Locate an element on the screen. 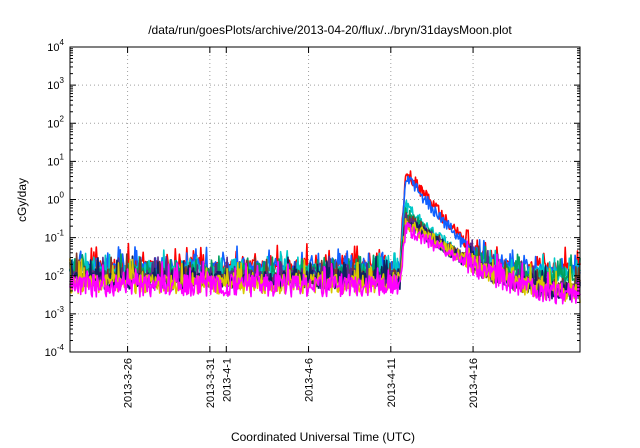 The height and width of the screenshot is (448, 640). y-tick-label: 10⁻⁴ is located at coordinates (55, 351).